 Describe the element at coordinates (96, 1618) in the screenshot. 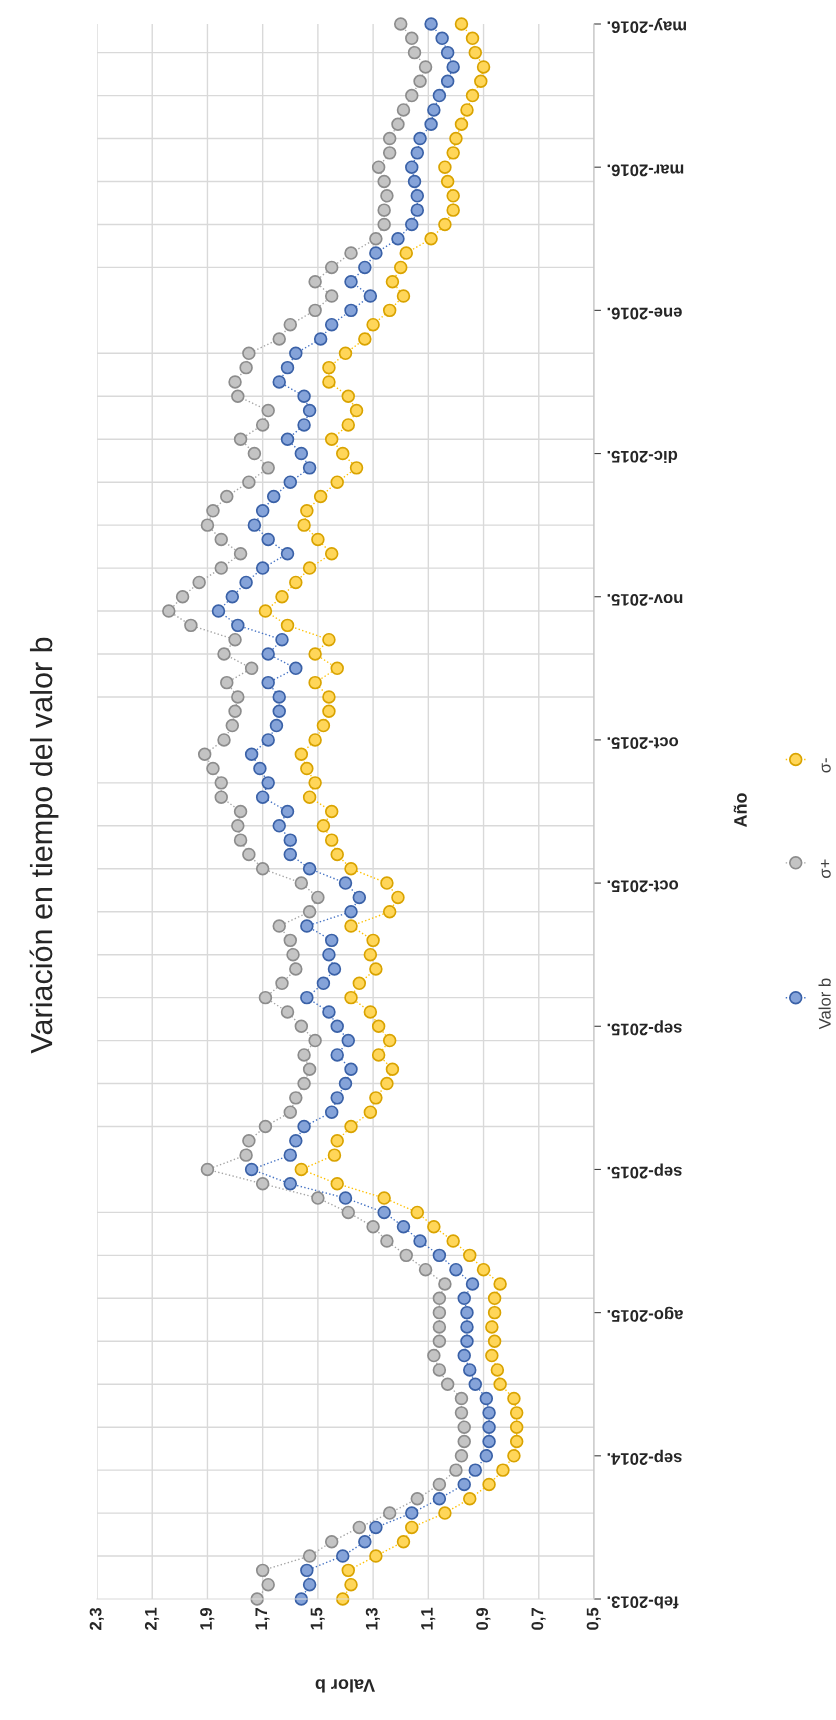

I see `x-tick-label: 2,3` at that location.